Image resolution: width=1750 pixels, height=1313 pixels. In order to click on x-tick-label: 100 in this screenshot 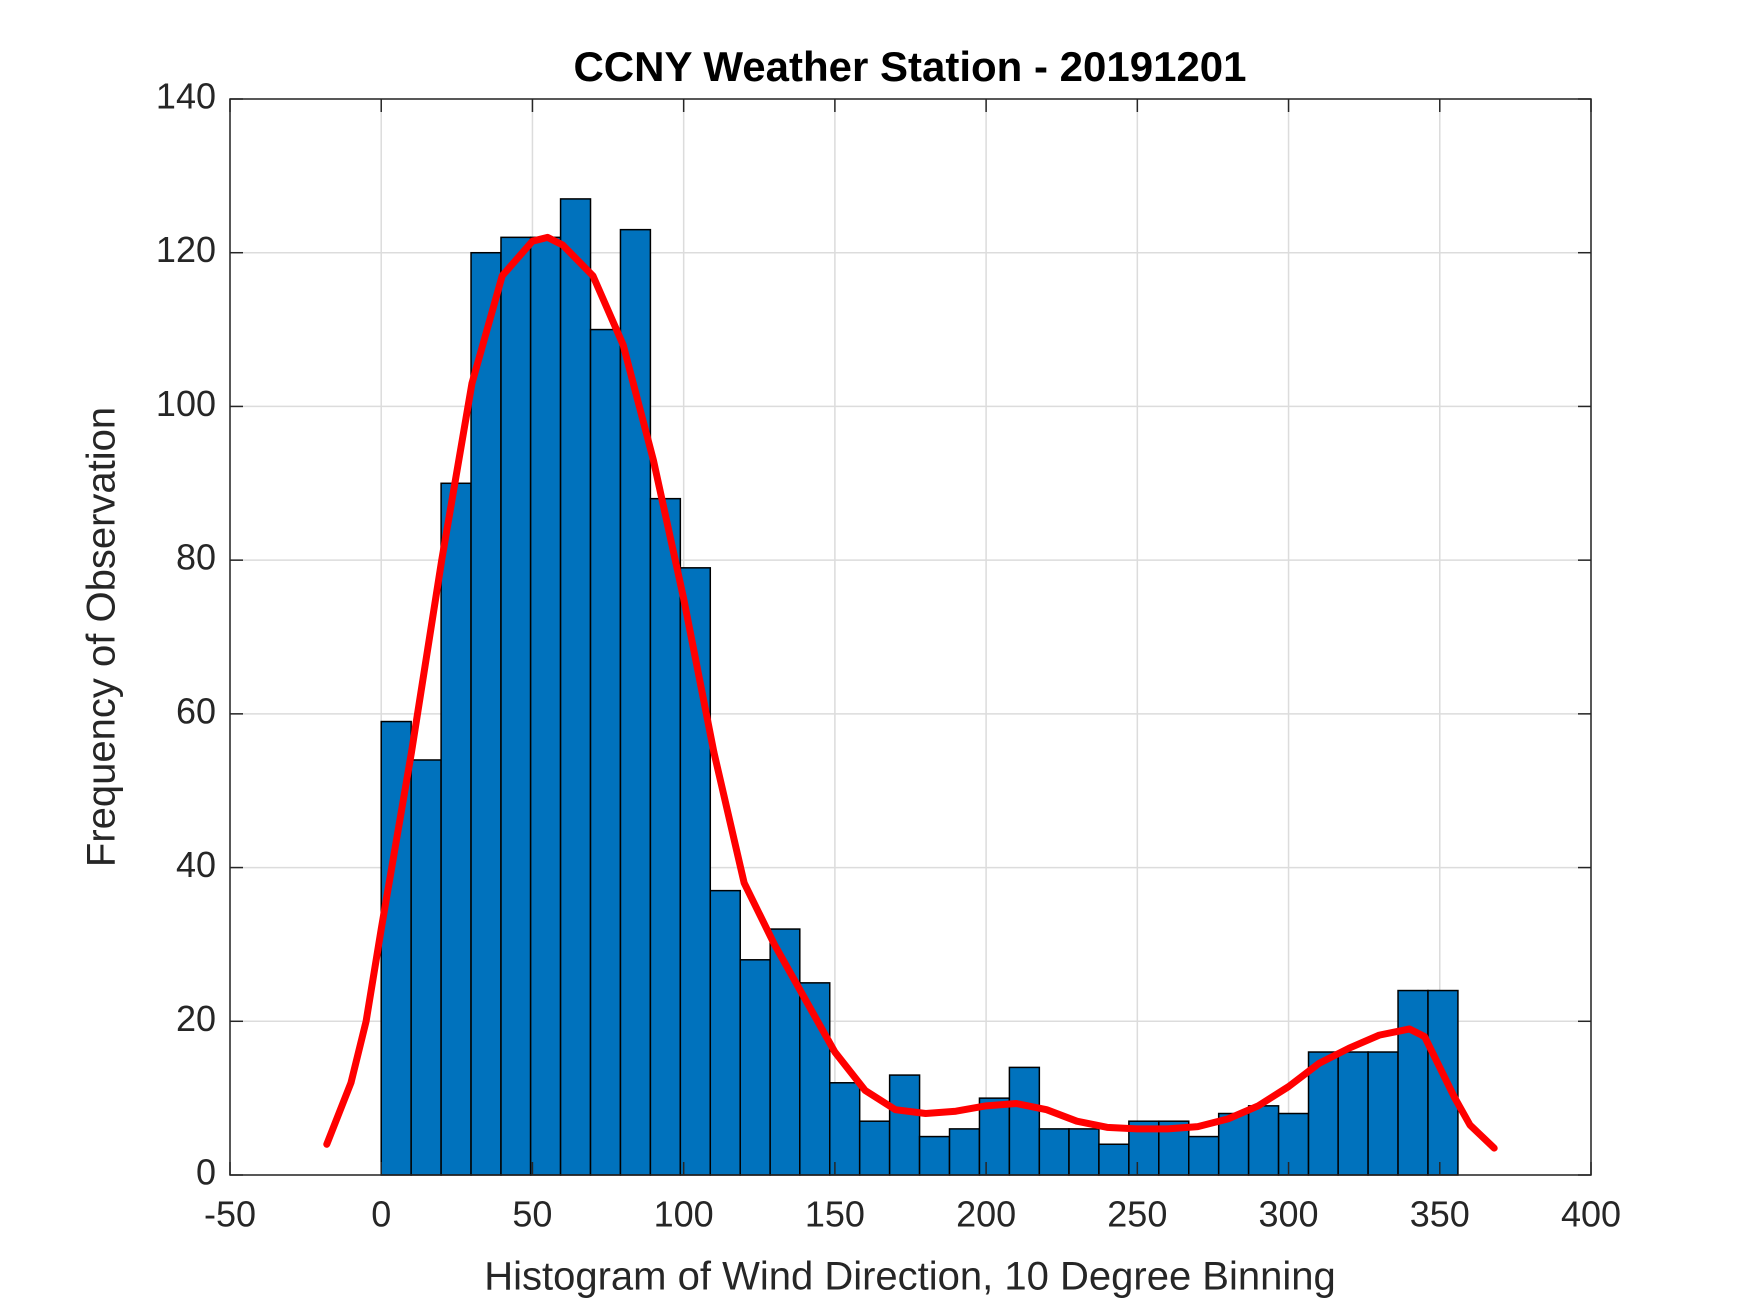, I will do `click(684, 1214)`.